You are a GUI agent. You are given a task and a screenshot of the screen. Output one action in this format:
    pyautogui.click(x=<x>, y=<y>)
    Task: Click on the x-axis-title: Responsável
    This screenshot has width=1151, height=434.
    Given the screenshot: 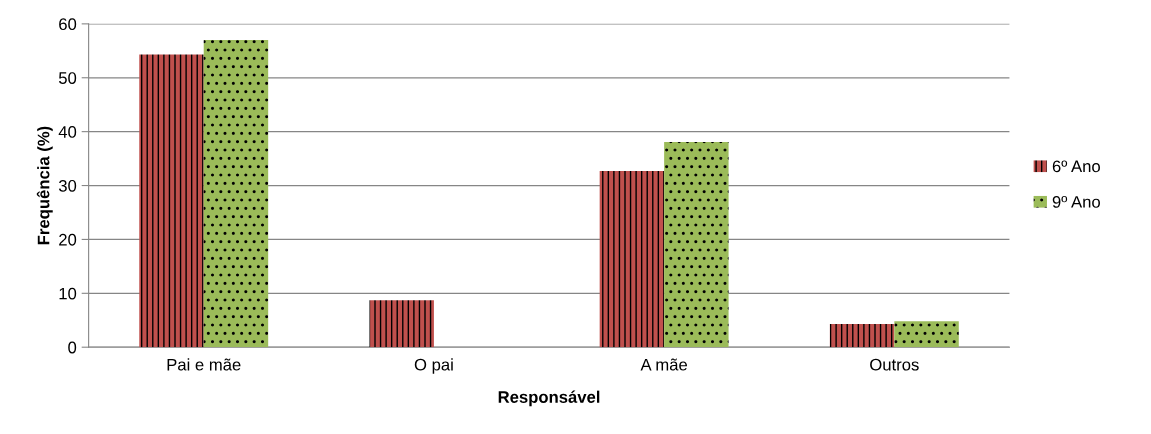 What is the action you would take?
    pyautogui.click(x=549, y=398)
    